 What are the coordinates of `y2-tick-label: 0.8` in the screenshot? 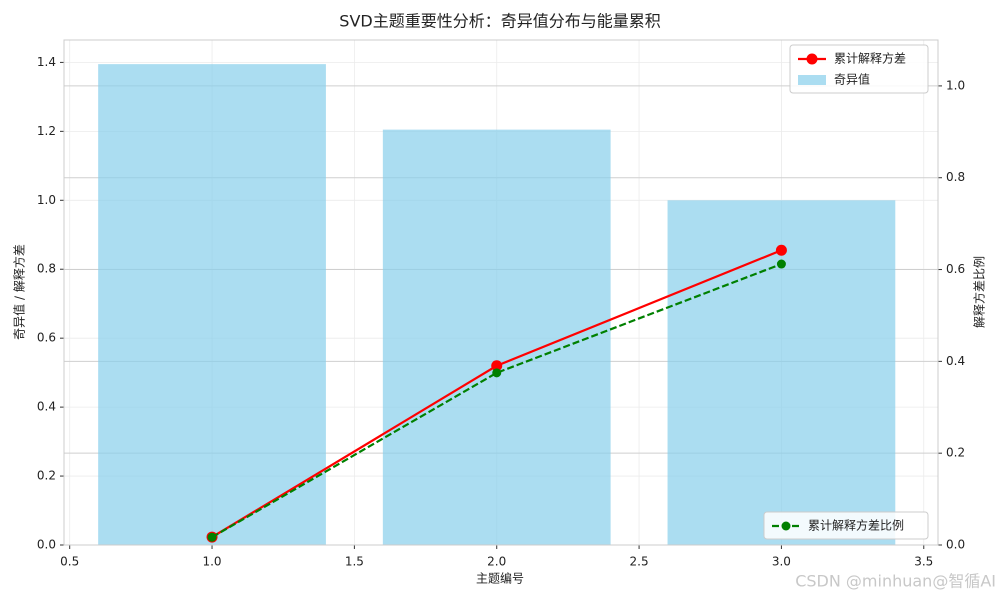 It's located at (955, 177).